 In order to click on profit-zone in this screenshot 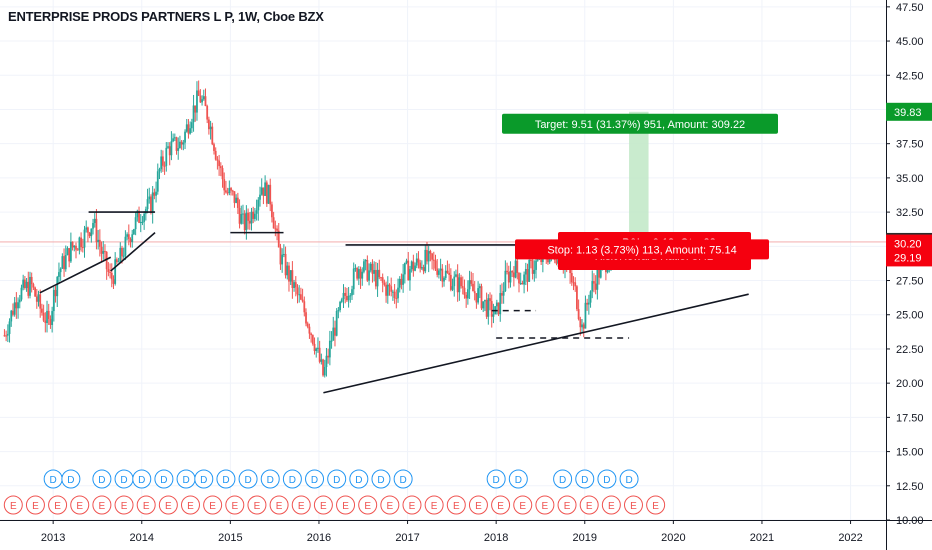, I will do `click(639, 176)`.